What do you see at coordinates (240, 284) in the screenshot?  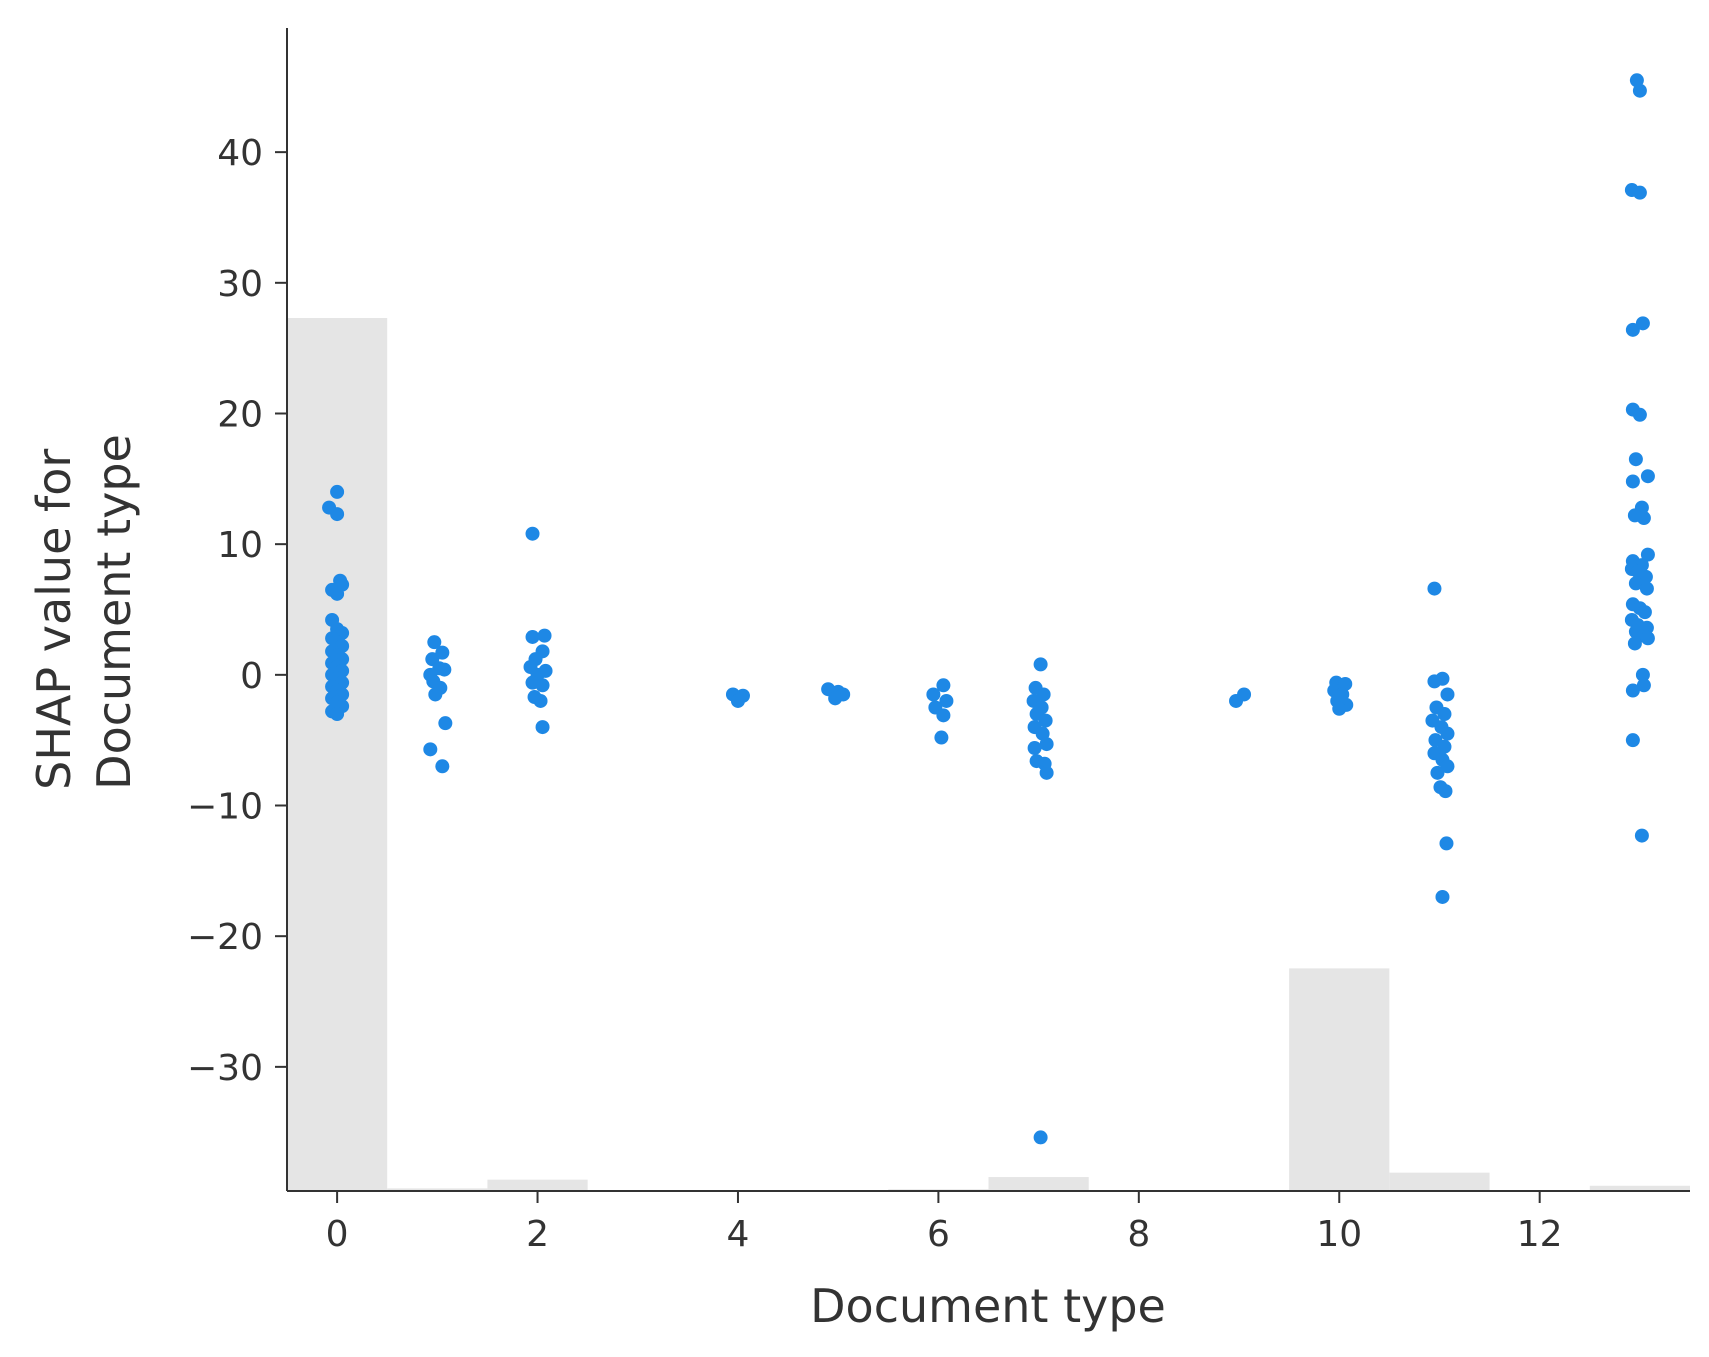 I see `y-tick-label: 30` at bounding box center [240, 284].